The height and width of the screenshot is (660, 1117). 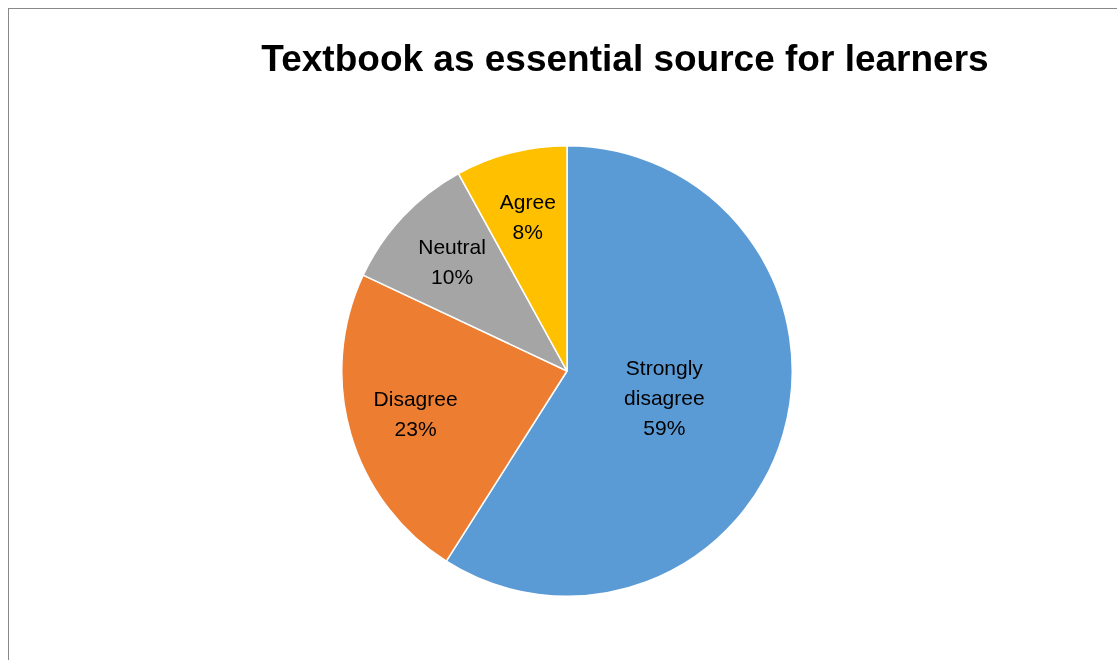 I want to click on slice-label: Strongly disagree, so click(x=664, y=383).